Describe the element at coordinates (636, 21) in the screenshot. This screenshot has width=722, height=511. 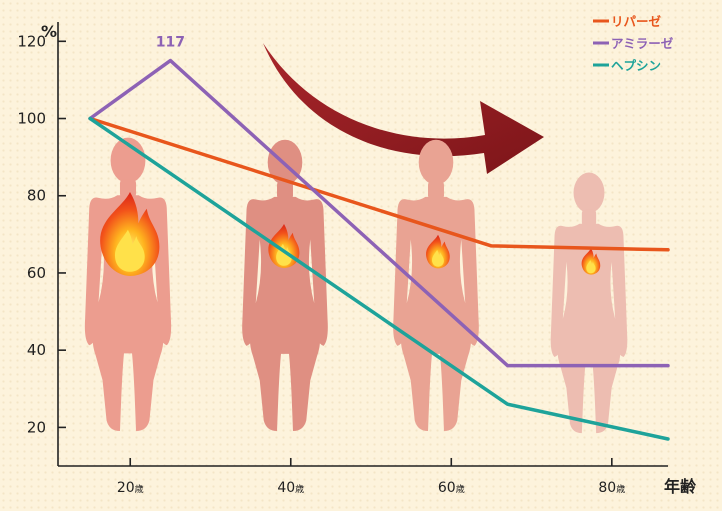
I see `legend-label: リパーゼ` at that location.